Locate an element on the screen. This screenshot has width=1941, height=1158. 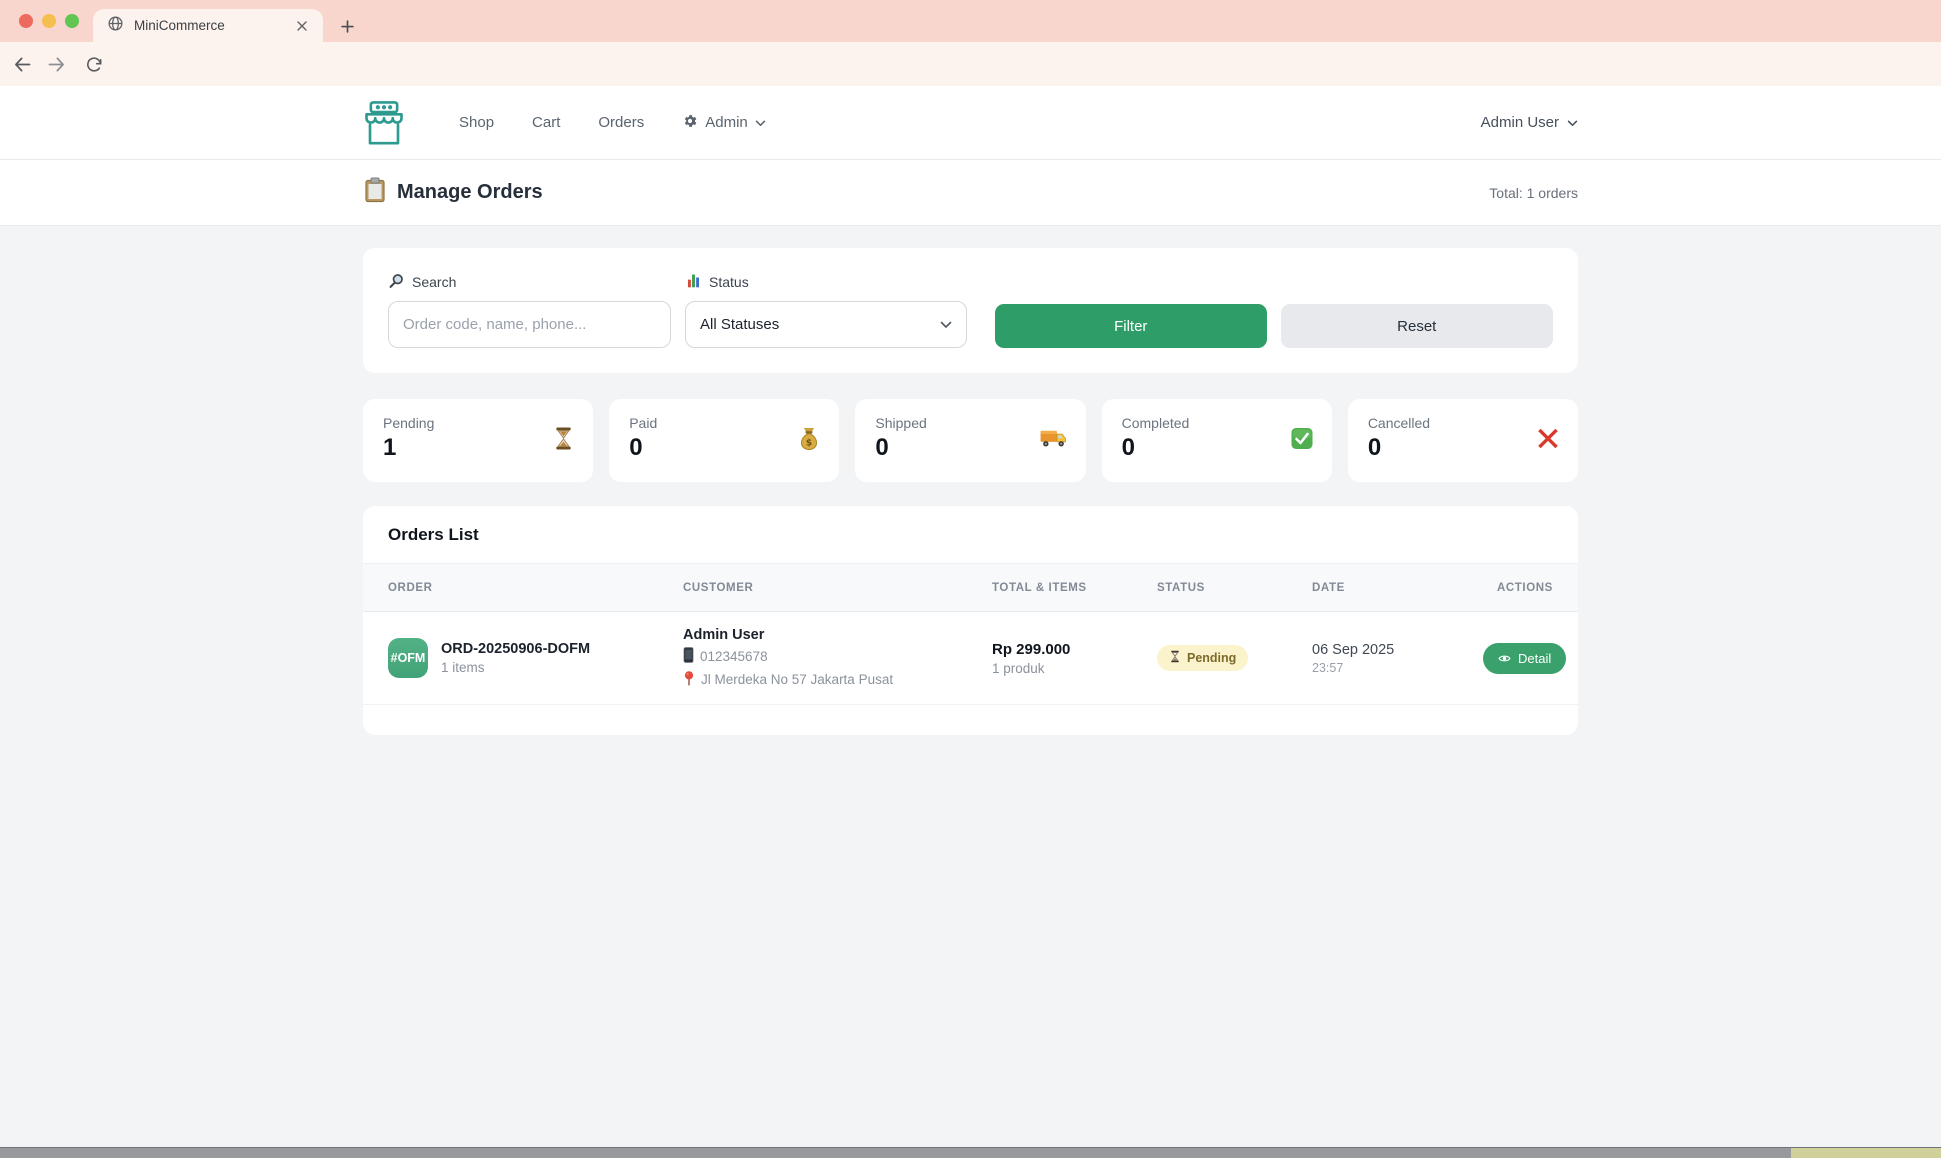
column-actions: ACTIONS is located at coordinates (1525, 587).